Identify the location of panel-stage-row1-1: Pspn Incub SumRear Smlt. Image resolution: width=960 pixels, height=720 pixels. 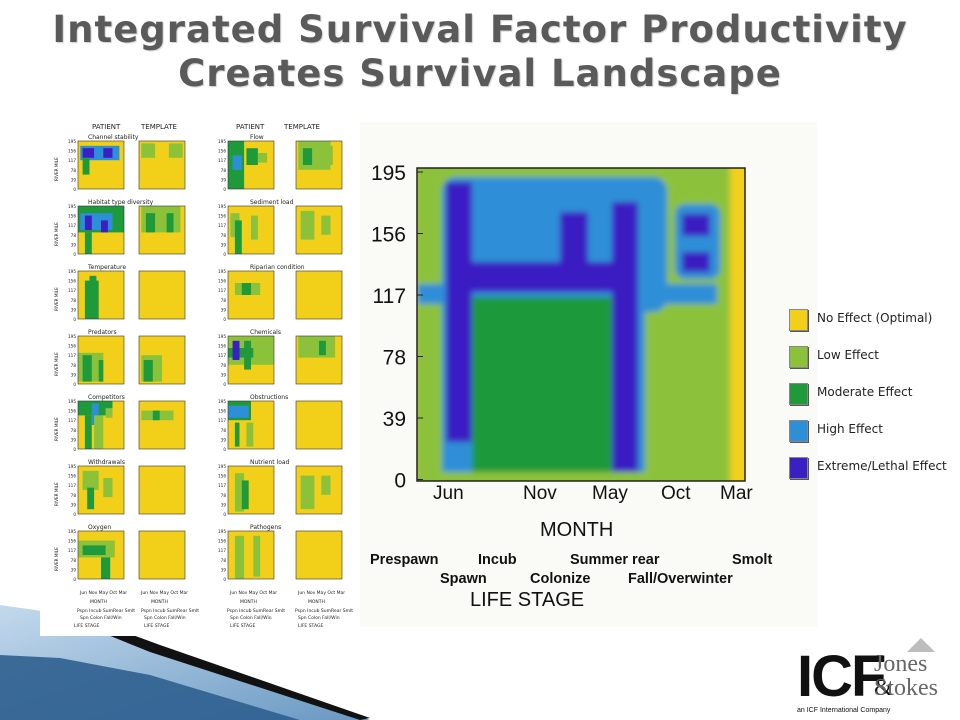
(106, 611).